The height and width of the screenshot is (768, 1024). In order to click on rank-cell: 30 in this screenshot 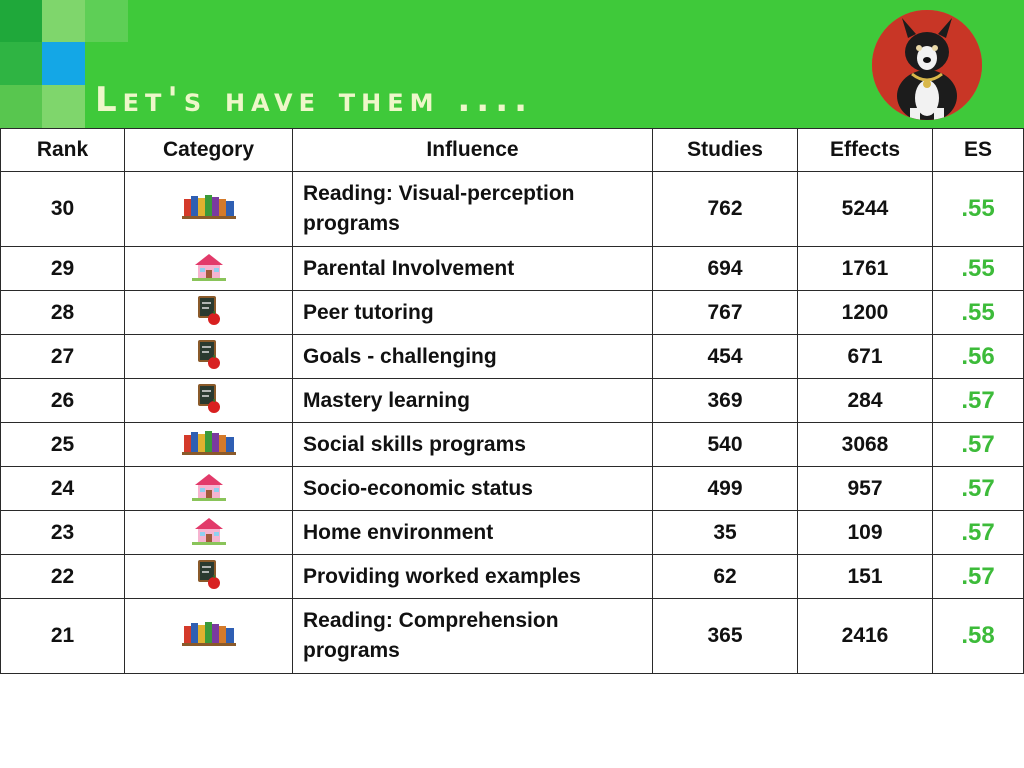, I will do `click(62, 209)`.